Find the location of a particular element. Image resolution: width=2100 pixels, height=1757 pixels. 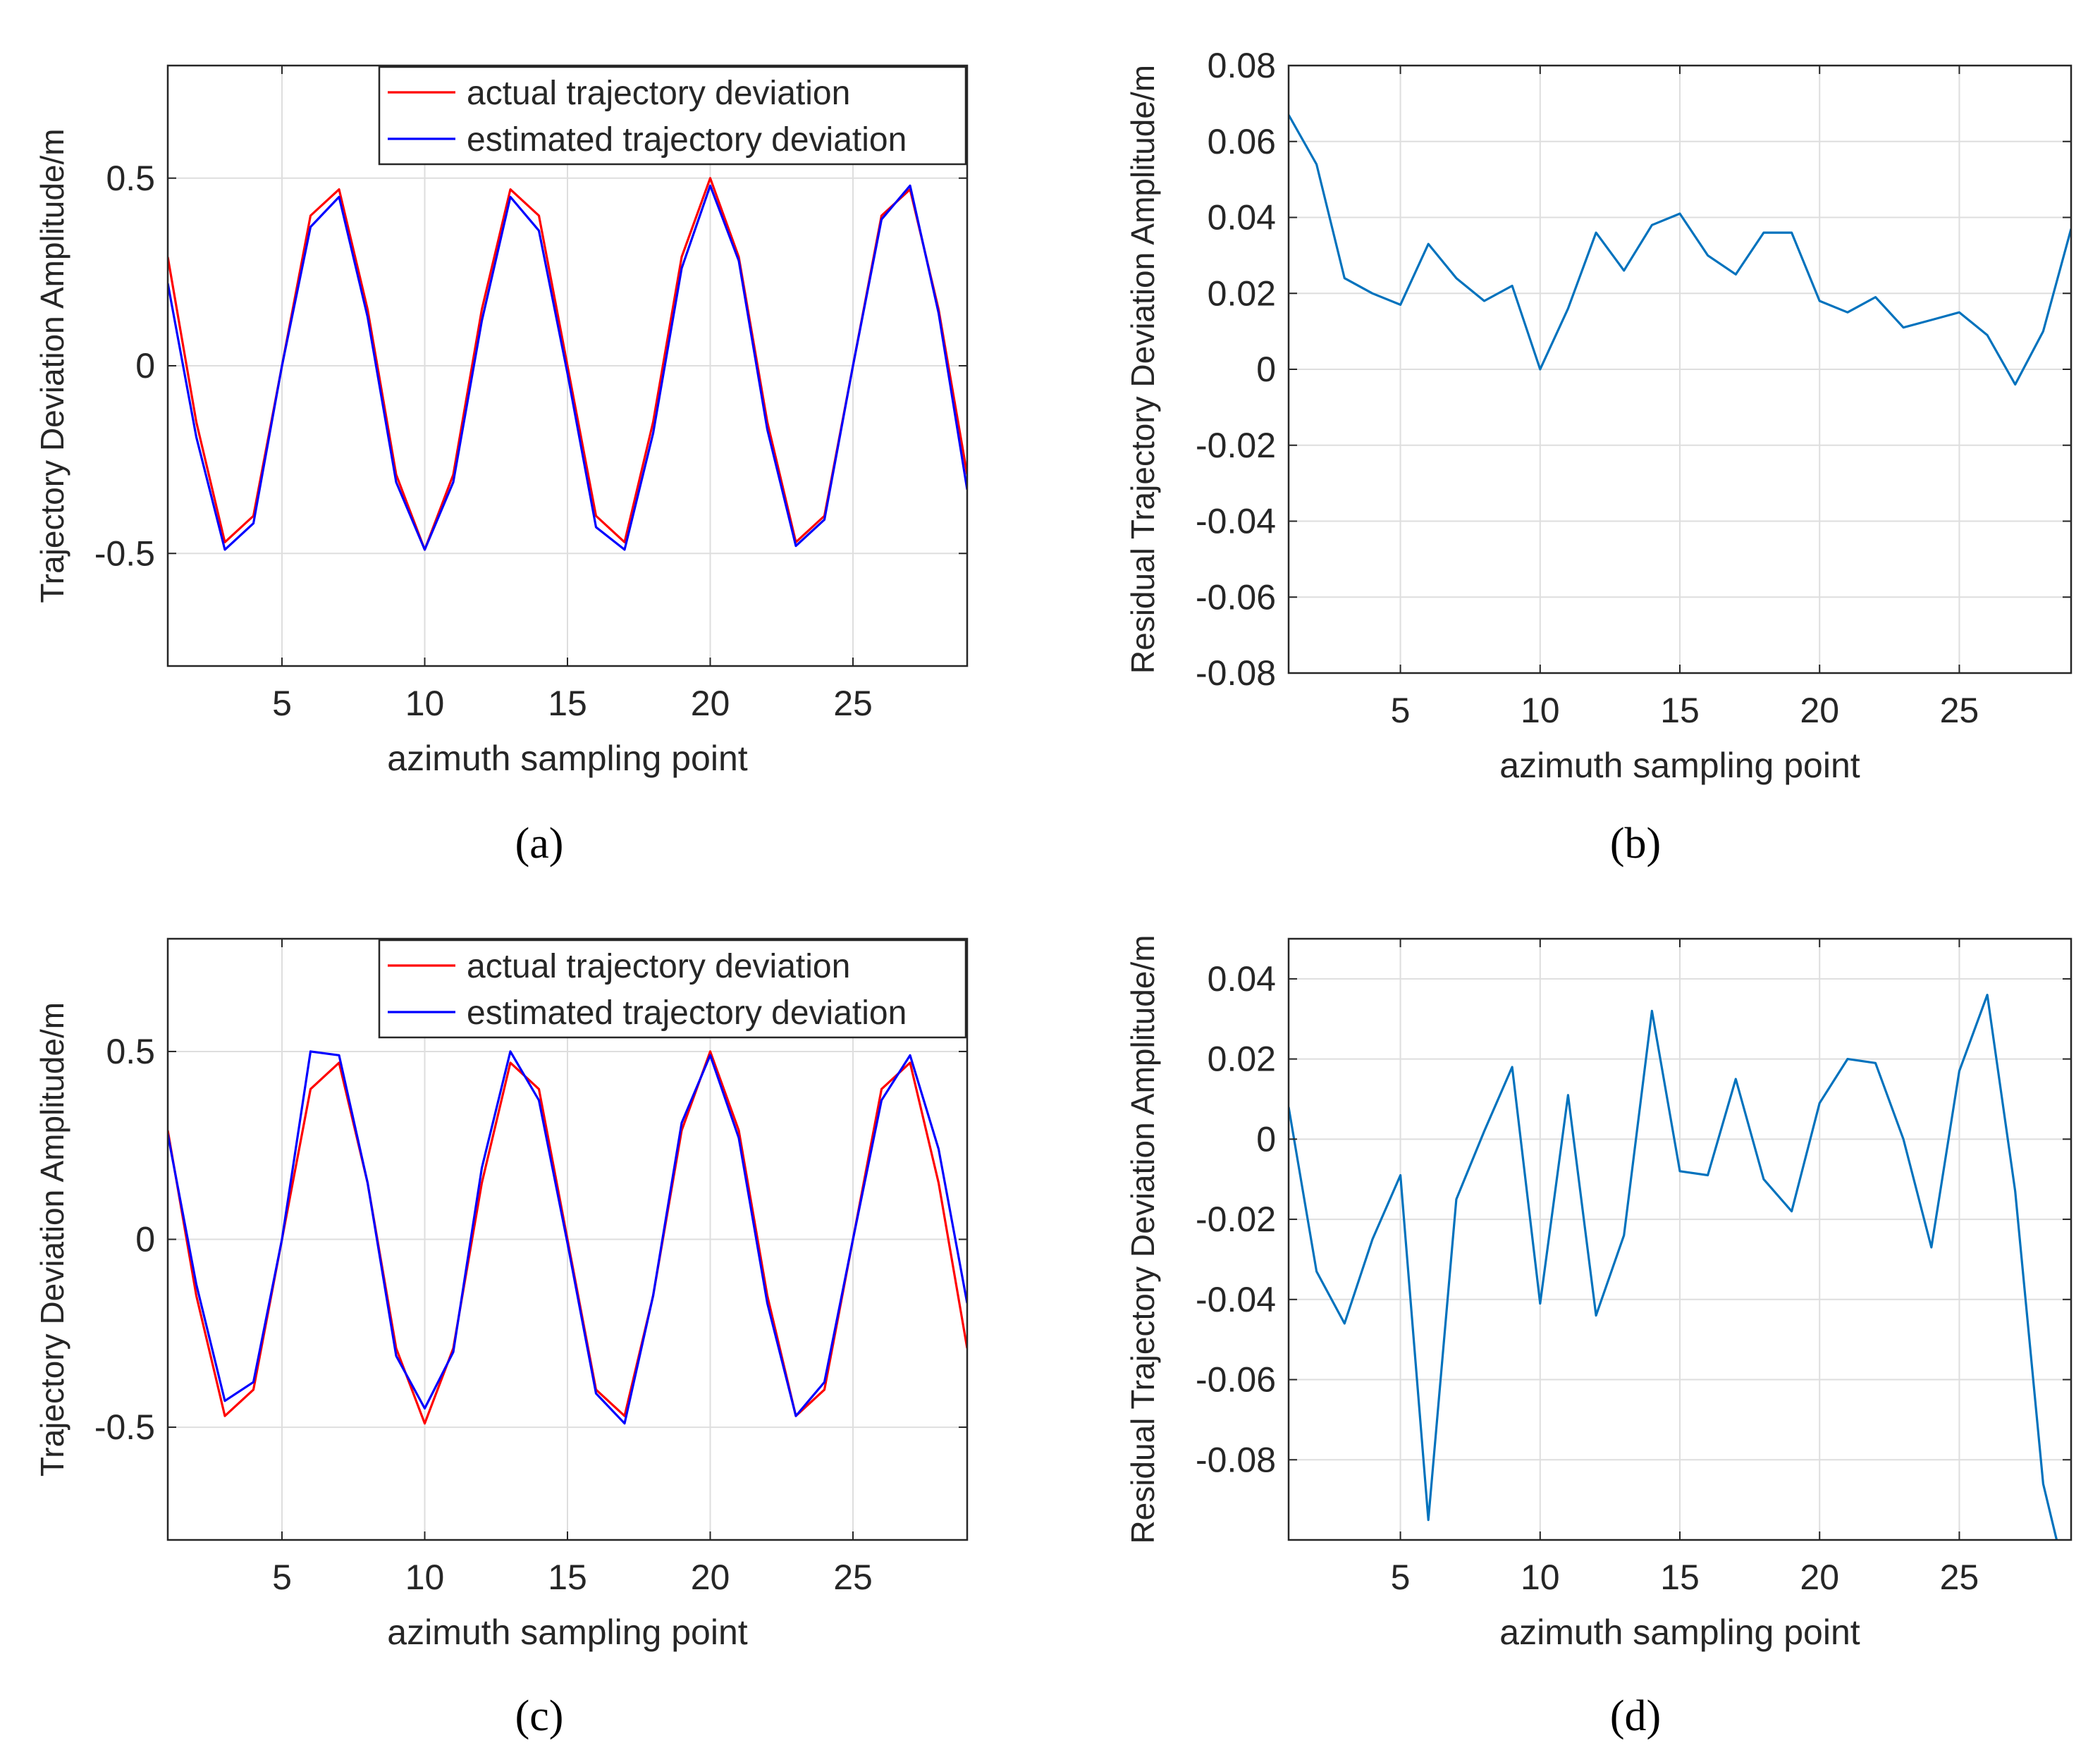

caption-c: (c) is located at coordinates (539, 1716).